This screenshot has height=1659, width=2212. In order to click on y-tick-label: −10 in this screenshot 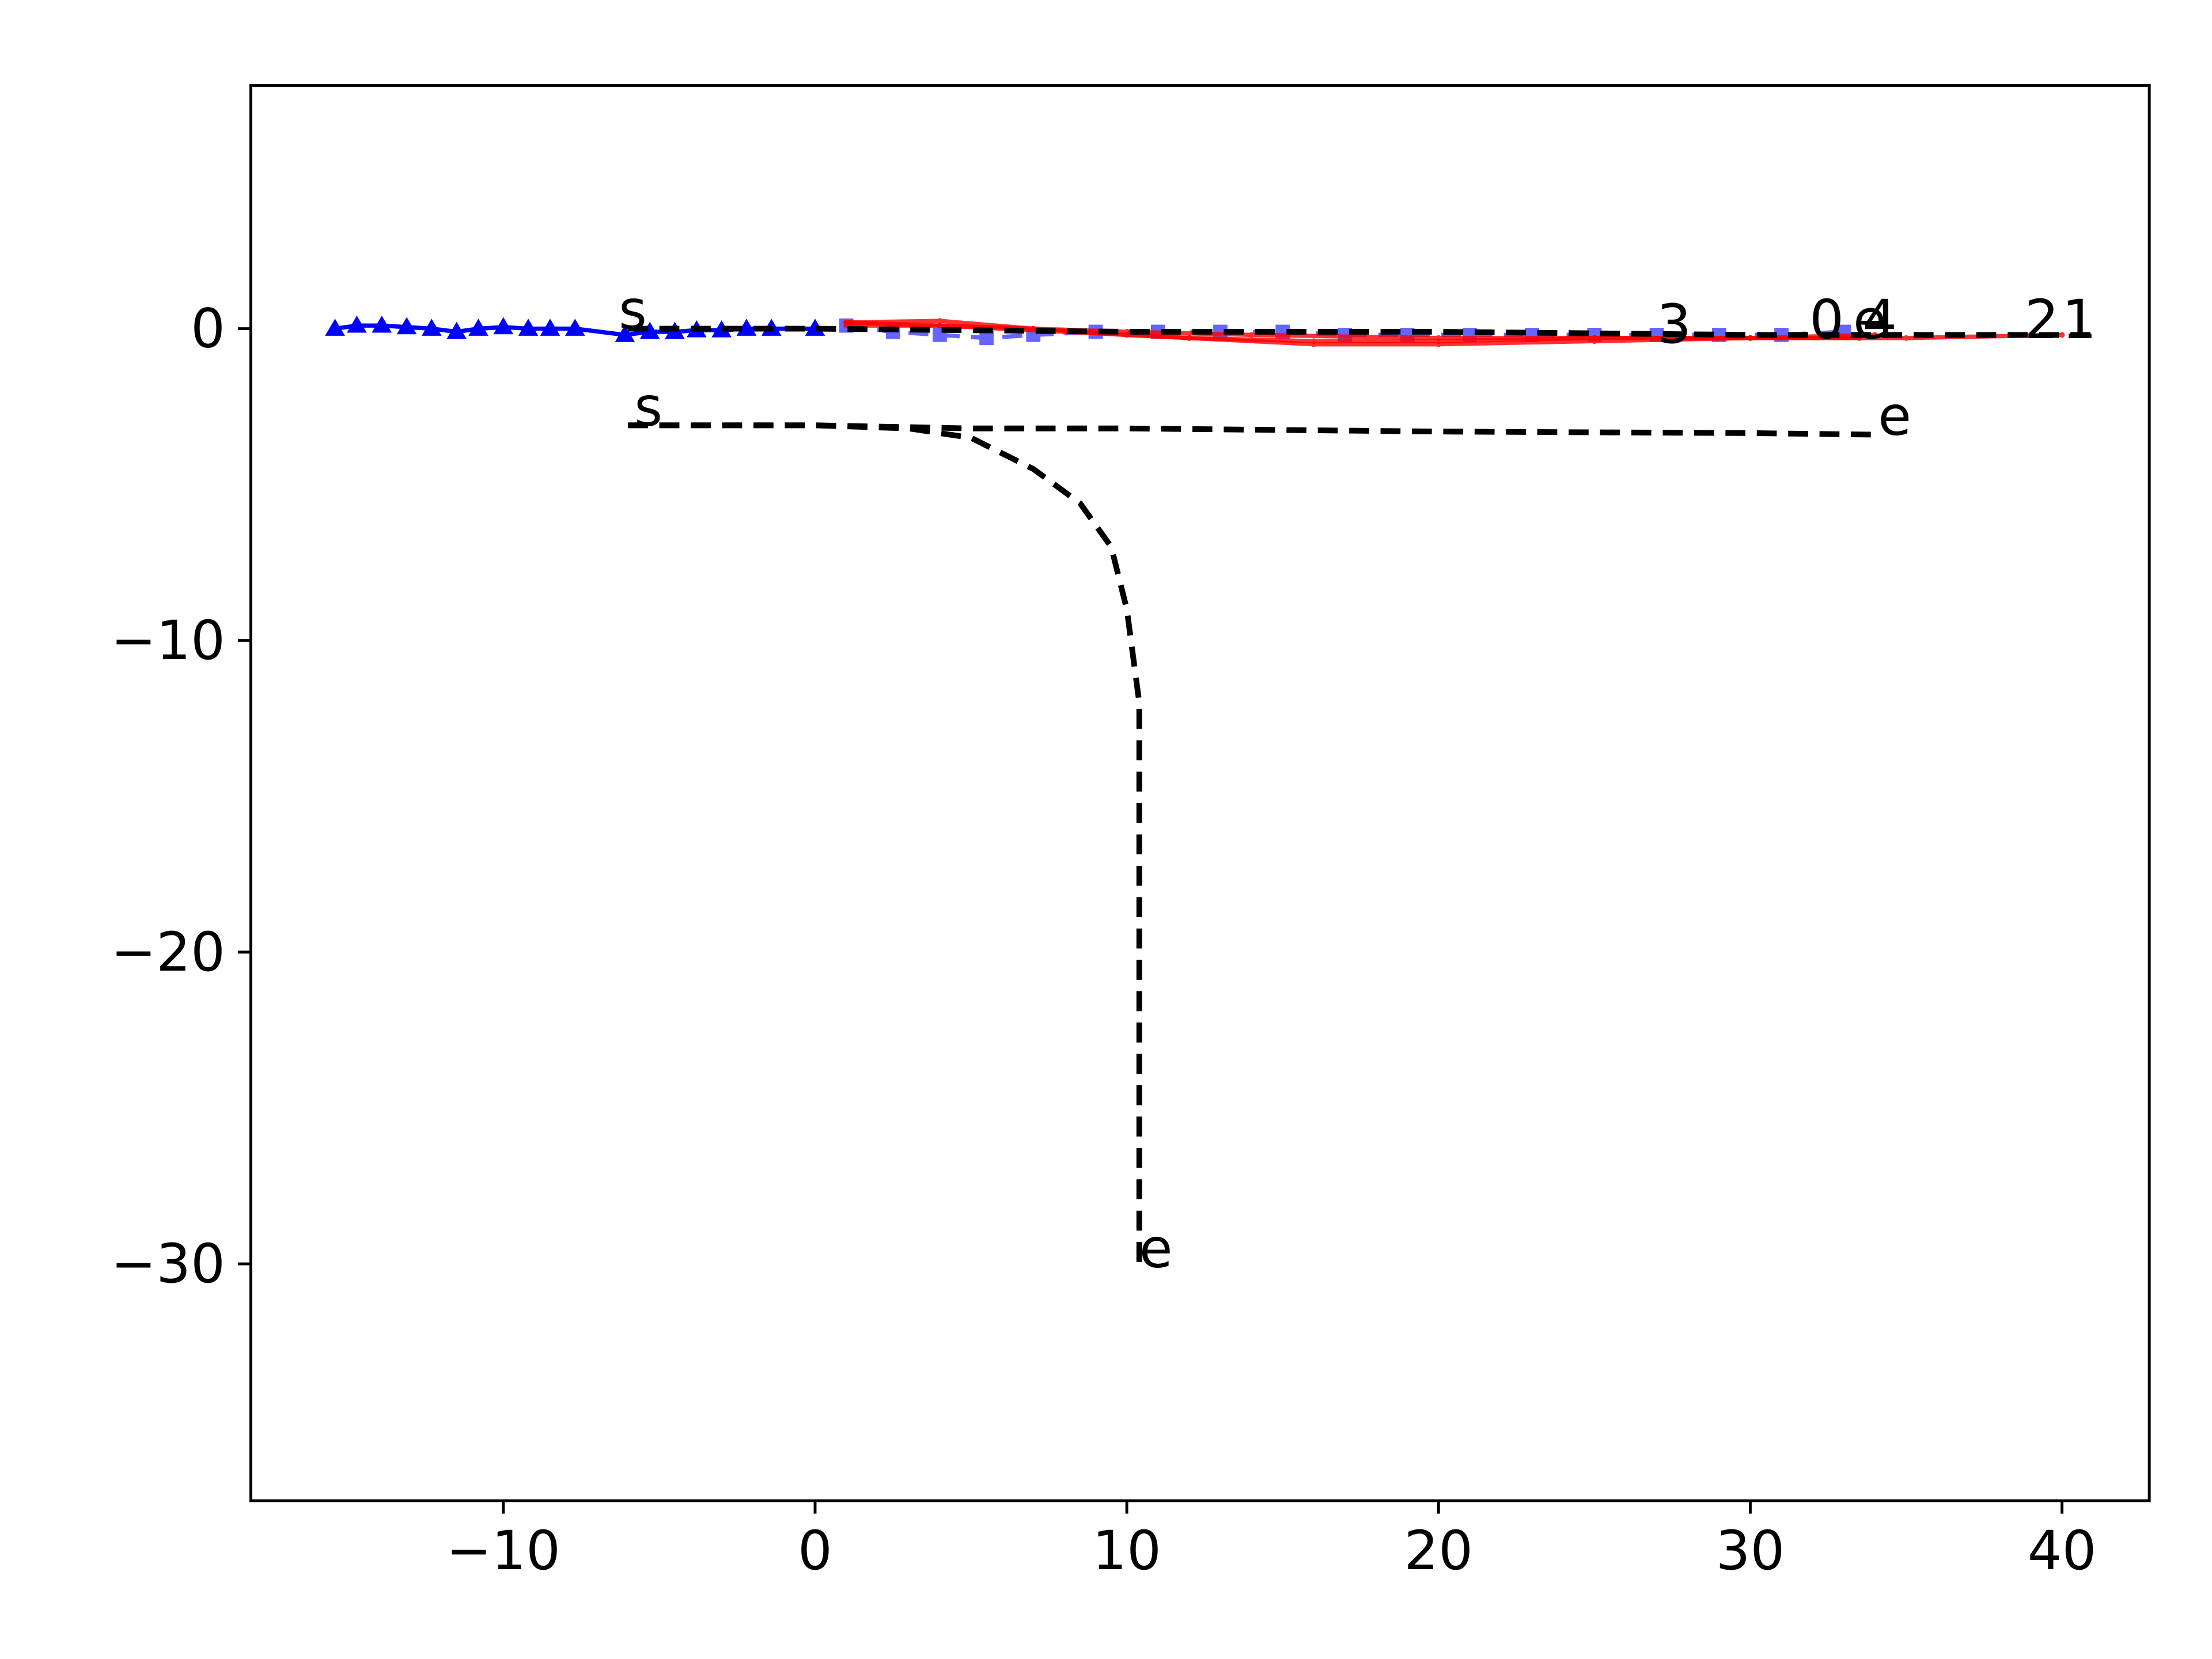, I will do `click(168, 640)`.